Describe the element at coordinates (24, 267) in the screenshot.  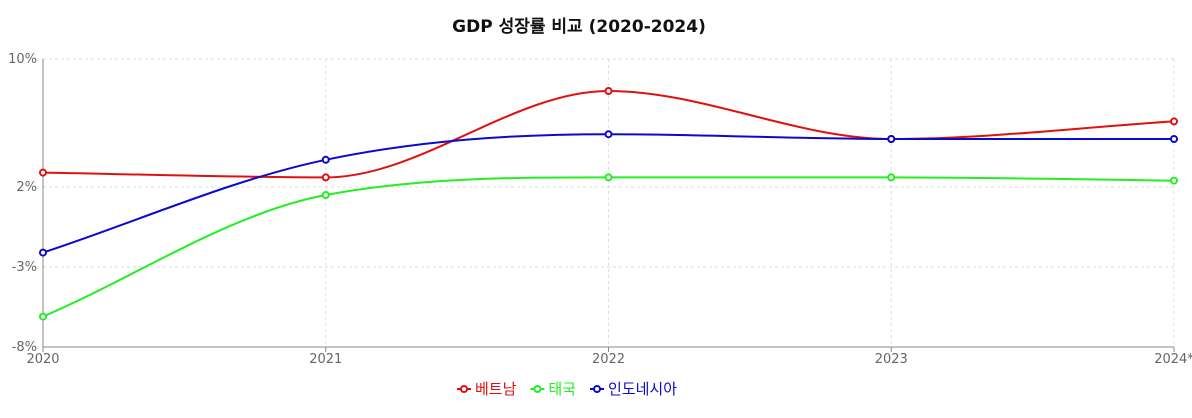
I see `y-tick-label: -3%` at that location.